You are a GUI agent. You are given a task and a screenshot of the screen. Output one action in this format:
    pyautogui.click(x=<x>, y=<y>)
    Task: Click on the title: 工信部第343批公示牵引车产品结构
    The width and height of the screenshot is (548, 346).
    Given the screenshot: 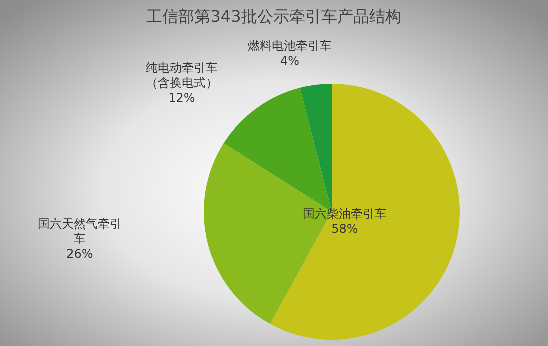 What is the action you would take?
    pyautogui.click(x=274, y=16)
    